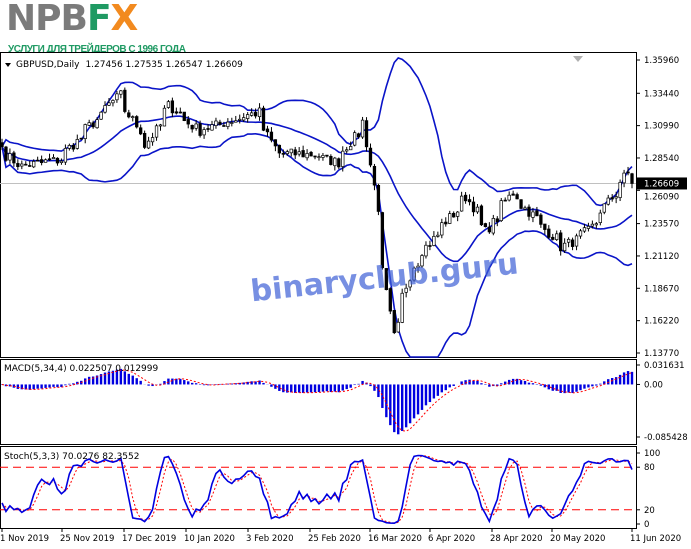 The height and width of the screenshot is (549, 691). I want to click on x-tick-label: 25 Nov 2019, so click(87, 539).